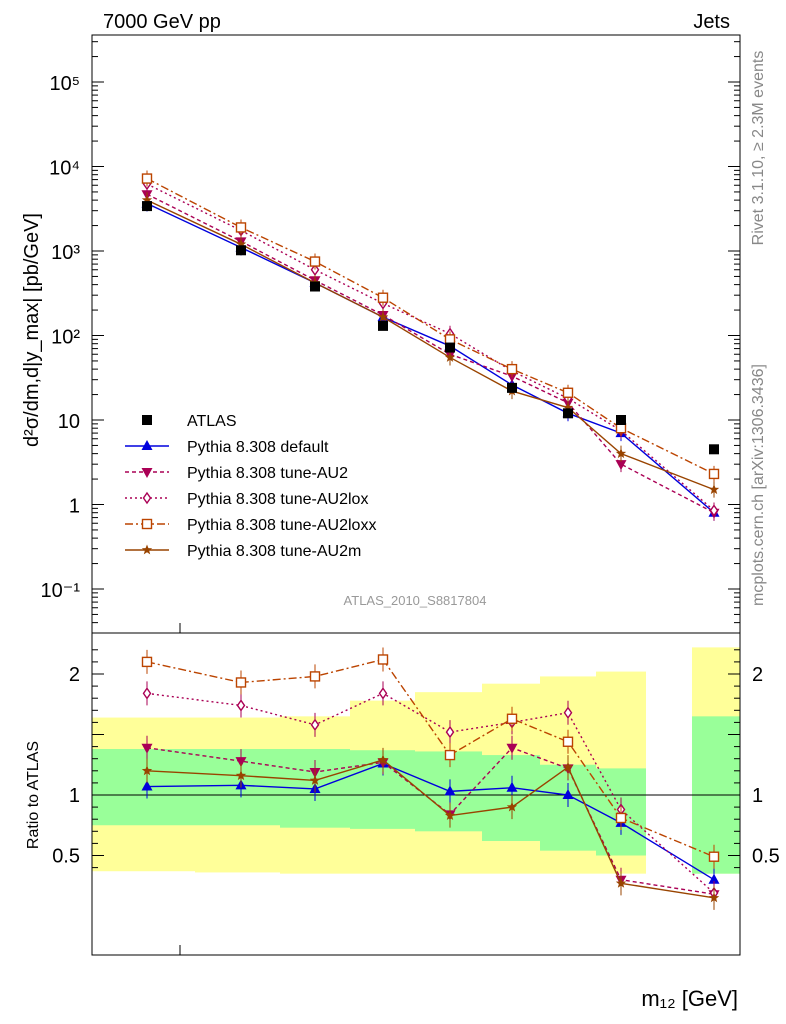  Describe the element at coordinates (33, 795) in the screenshot. I see `ratio-y-axis-label: Ratio to ATLAS` at that location.